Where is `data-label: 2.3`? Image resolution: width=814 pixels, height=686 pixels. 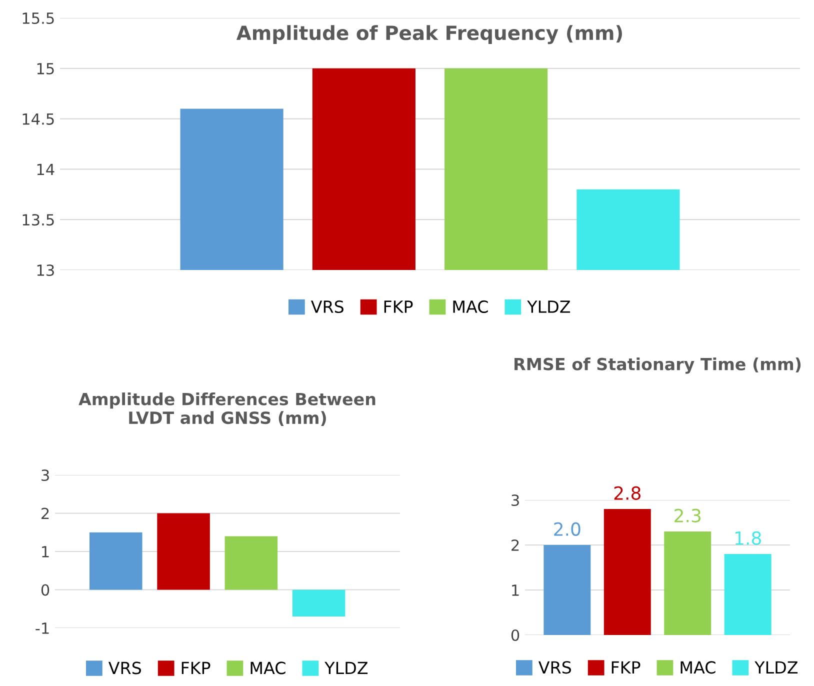
data-label: 2.3 is located at coordinates (687, 515).